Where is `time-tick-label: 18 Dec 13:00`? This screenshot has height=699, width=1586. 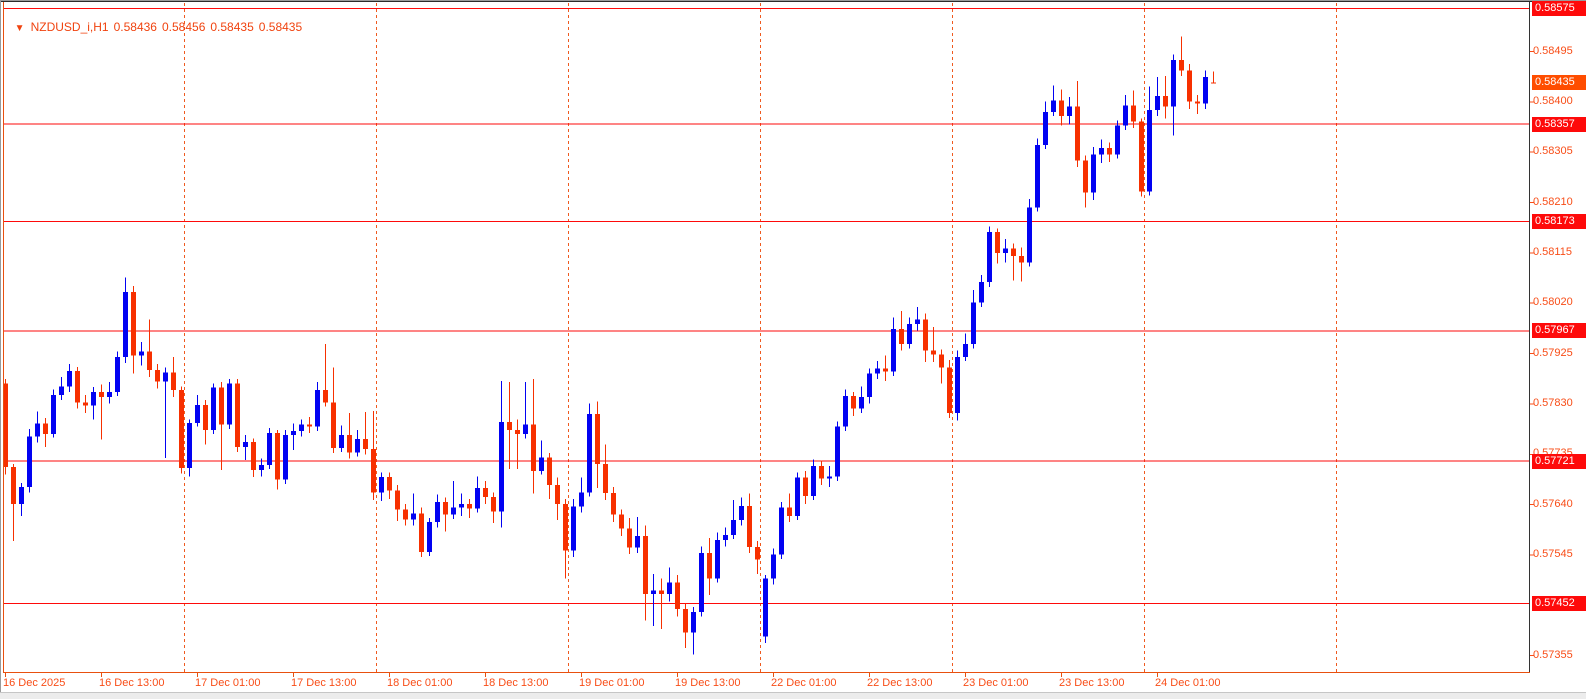
time-tick-label: 18 Dec 13:00 is located at coordinates (516, 683).